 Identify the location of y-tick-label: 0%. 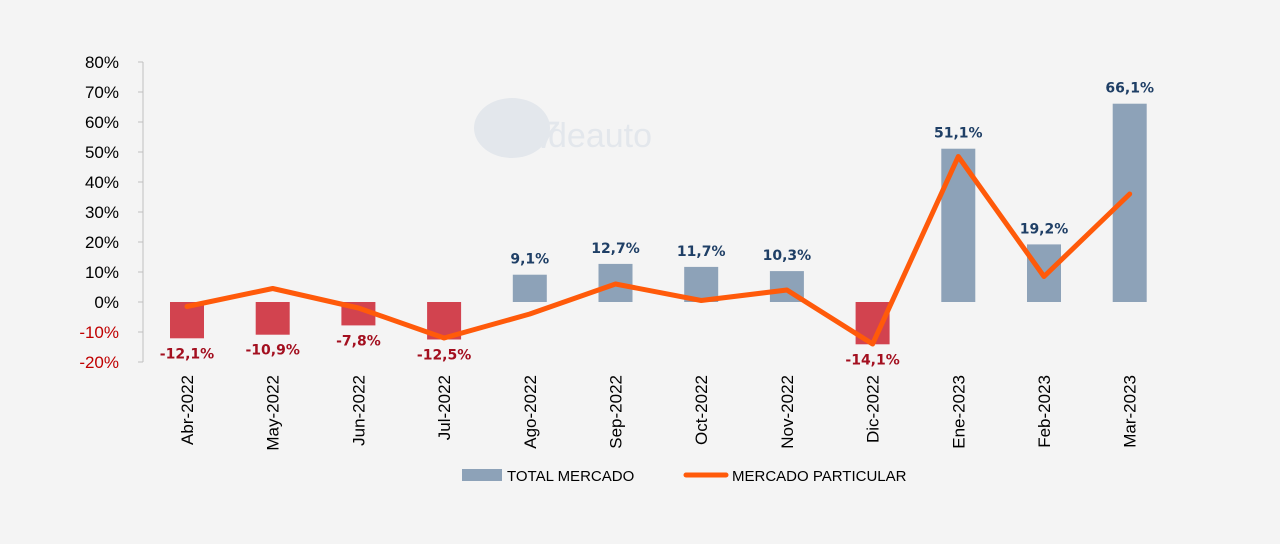
(106, 302).